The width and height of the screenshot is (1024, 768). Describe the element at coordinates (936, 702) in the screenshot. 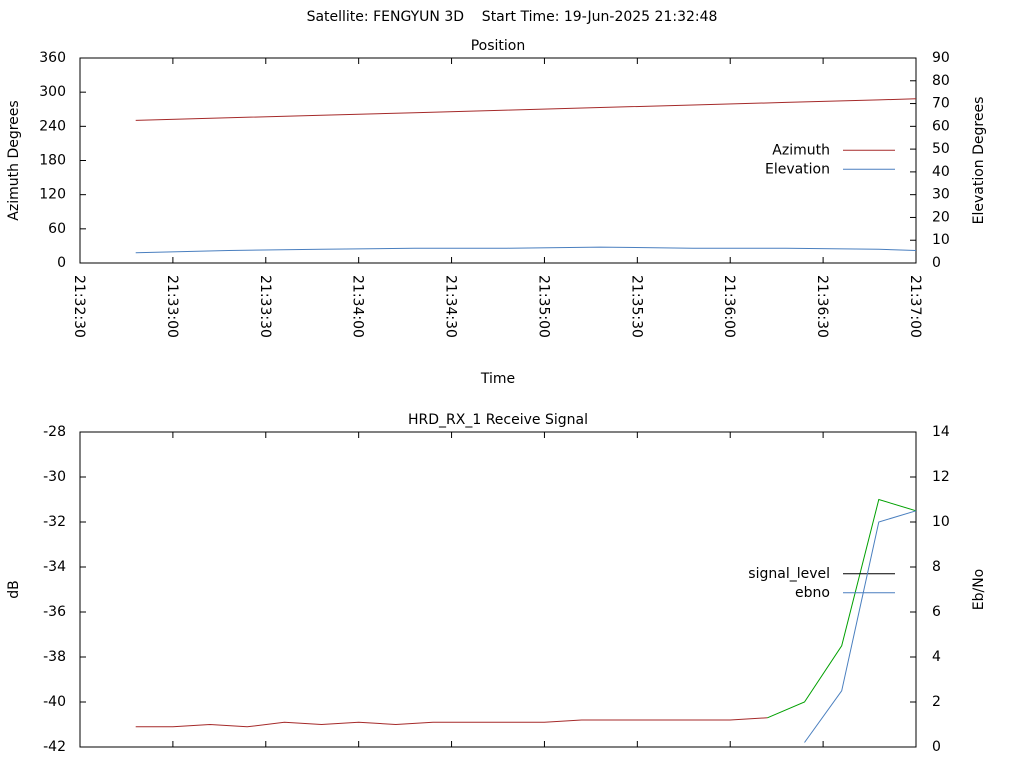

I see `y2-tick-label: 2` at that location.